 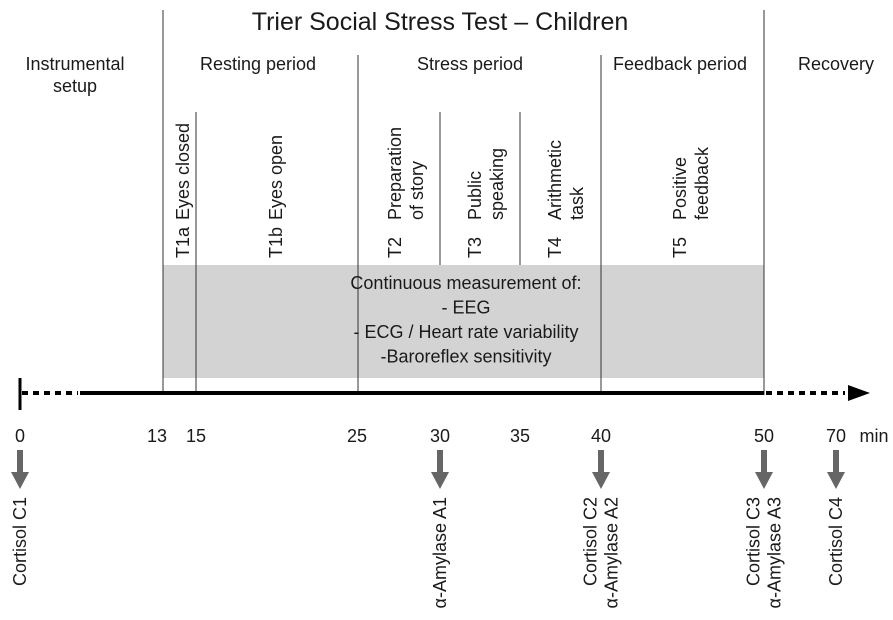 What do you see at coordinates (196, 436) in the screenshot?
I see `time-tick-label: 15` at bounding box center [196, 436].